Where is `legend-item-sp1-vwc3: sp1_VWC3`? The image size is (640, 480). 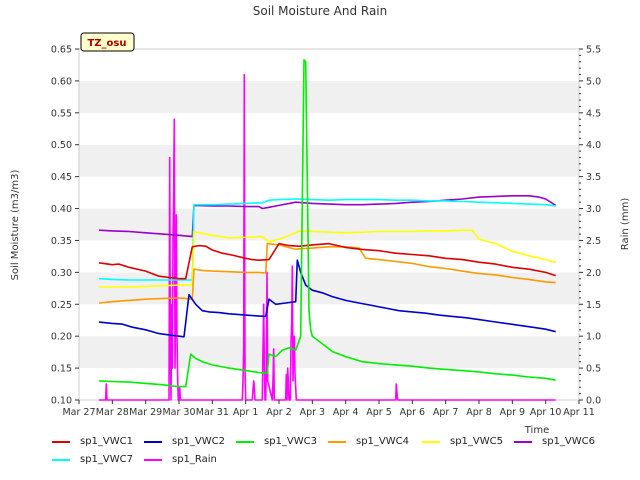
legend-item-sp1-vwc3: sp1_VWC3 is located at coordinates (276, 441).